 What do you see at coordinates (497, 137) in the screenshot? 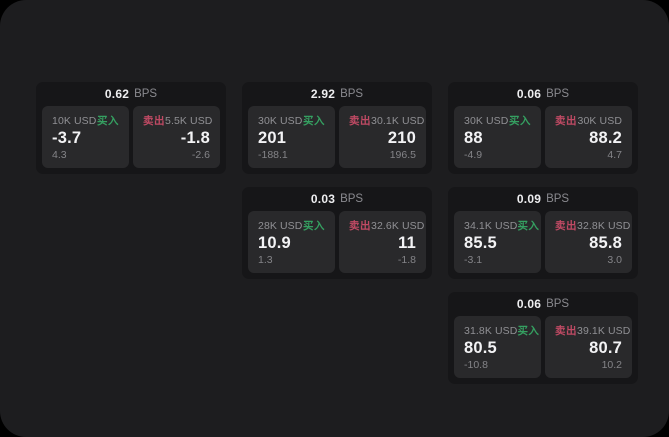
I see `buy-quote-panel: 30K USD 买入 88 -4.9` at bounding box center [497, 137].